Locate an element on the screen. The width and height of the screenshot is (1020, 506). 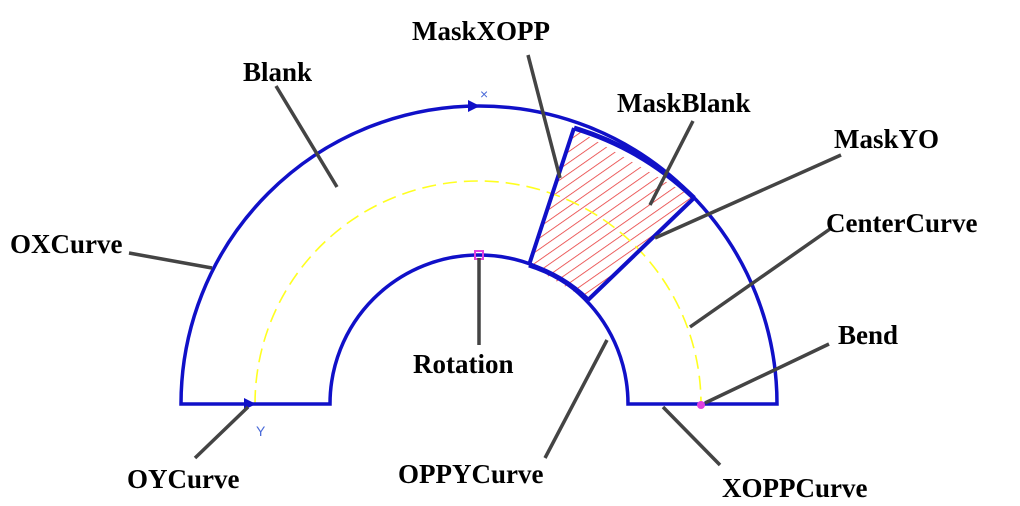
leader-bend is located at coordinates (767, 373).